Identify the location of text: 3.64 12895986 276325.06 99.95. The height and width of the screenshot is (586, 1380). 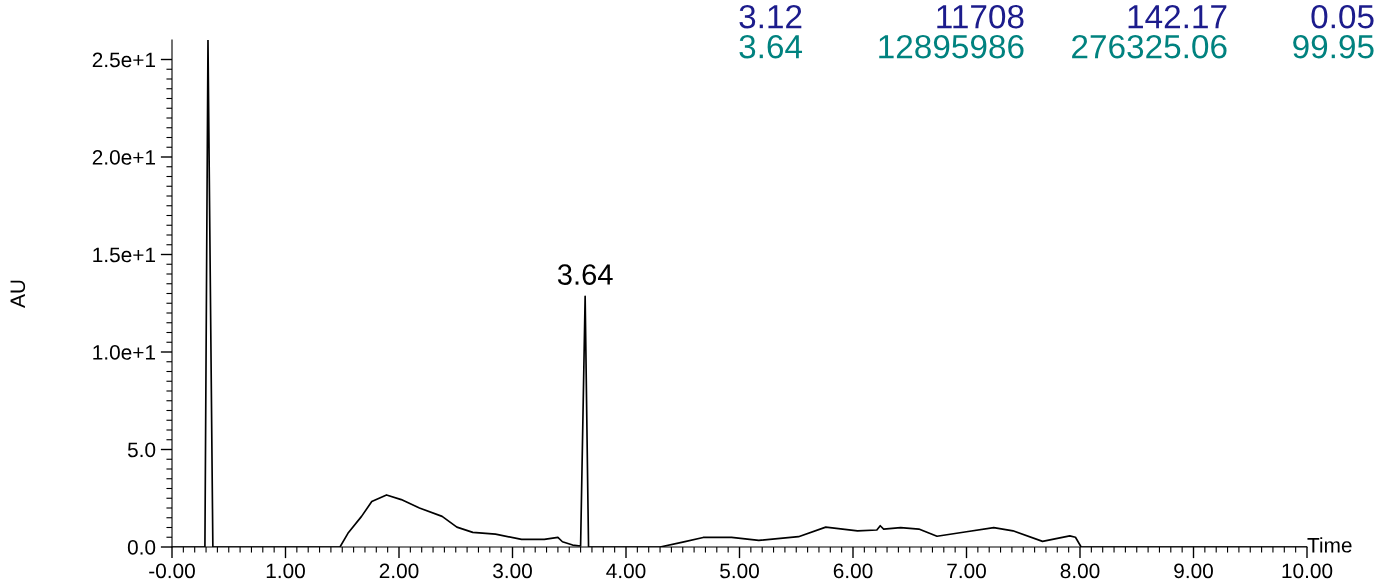
(1056, 46).